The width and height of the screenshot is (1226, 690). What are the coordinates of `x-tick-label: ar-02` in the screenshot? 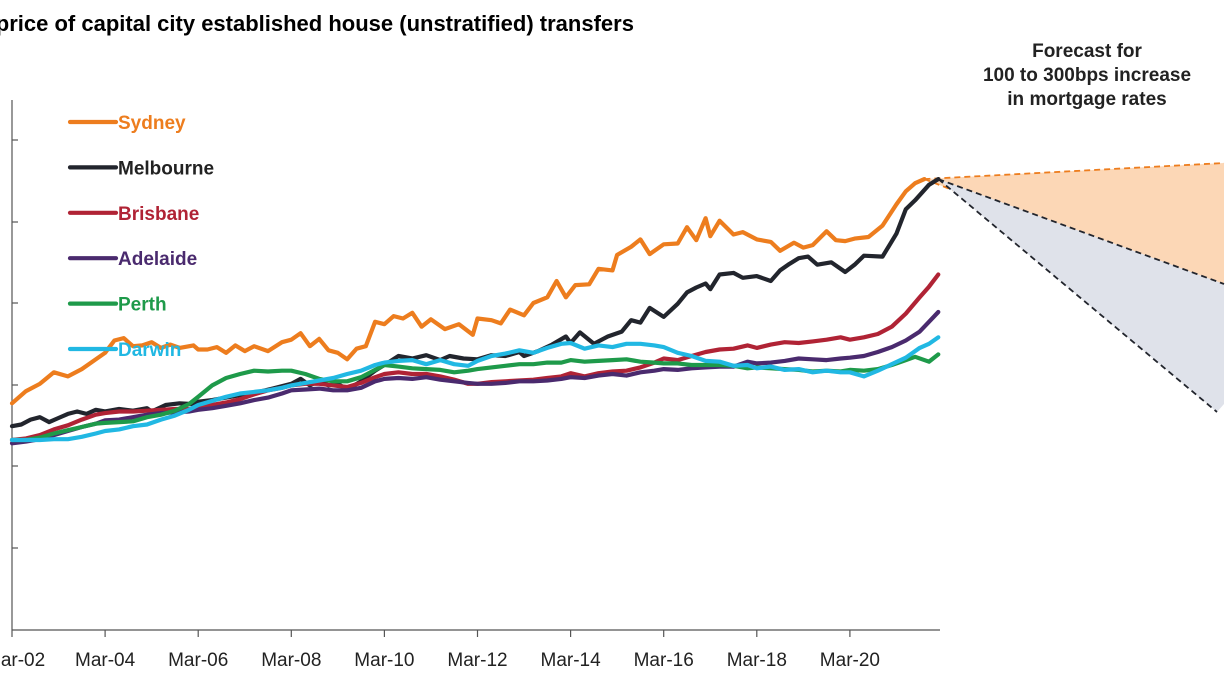 It's located at (23, 660).